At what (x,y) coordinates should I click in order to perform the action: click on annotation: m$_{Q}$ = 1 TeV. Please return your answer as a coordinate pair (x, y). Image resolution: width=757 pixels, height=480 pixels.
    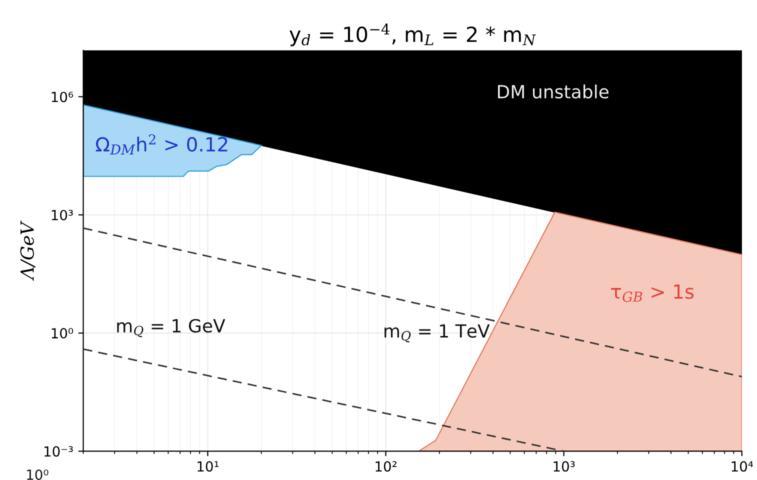
    Looking at the image, I should click on (437, 333).